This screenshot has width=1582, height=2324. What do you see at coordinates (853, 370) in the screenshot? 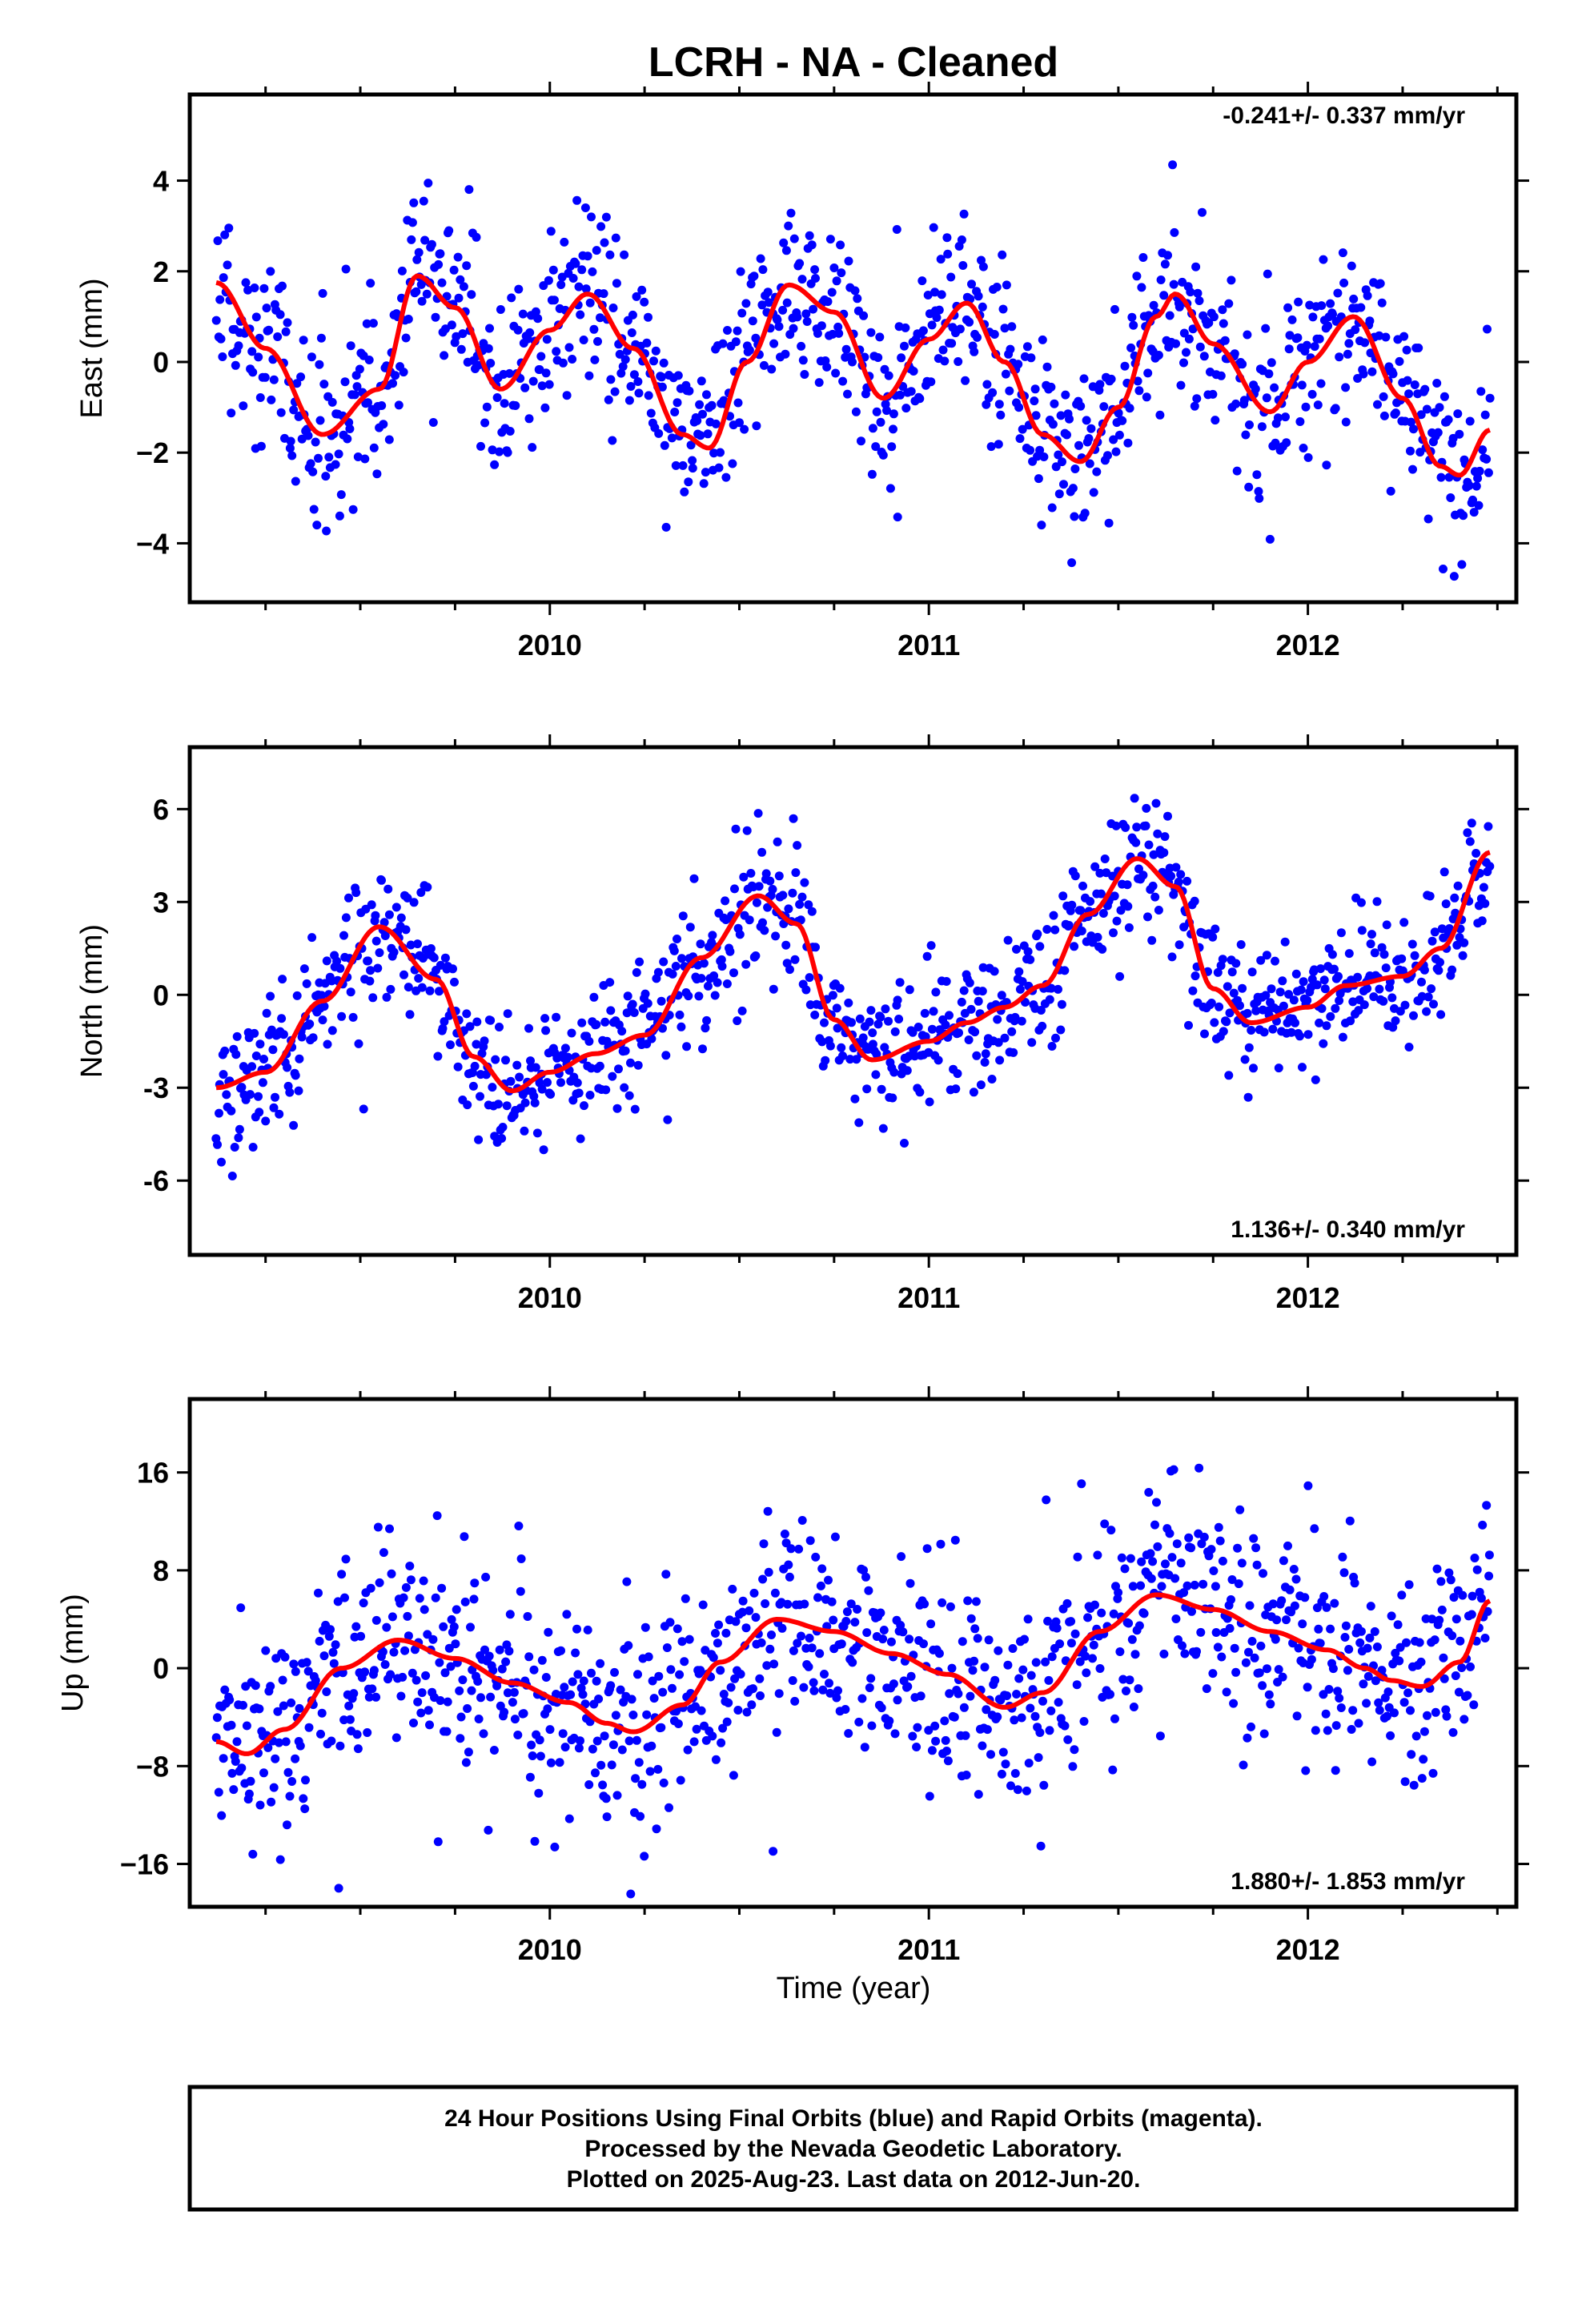
I see `scatter-points` at bounding box center [853, 370].